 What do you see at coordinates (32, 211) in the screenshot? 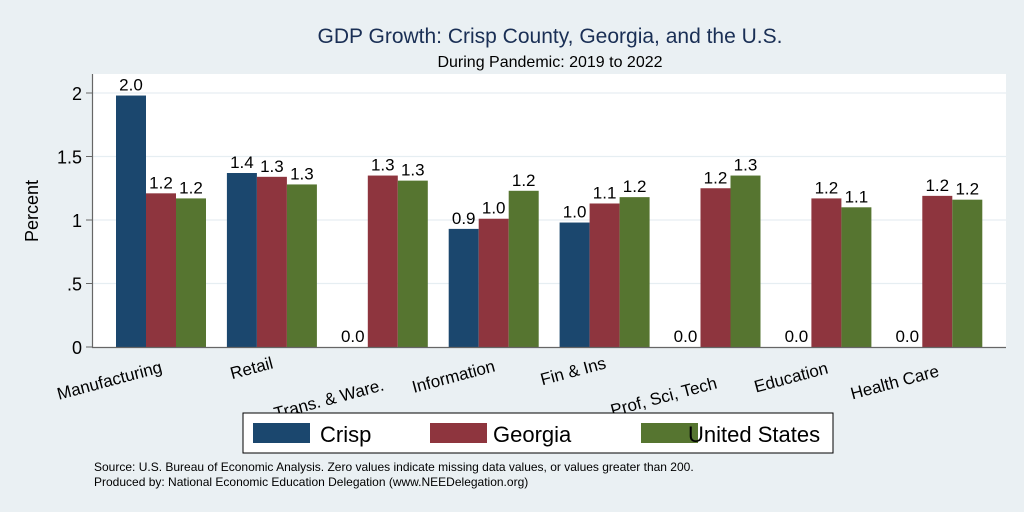
I see `y-axis-label: Percent` at bounding box center [32, 211].